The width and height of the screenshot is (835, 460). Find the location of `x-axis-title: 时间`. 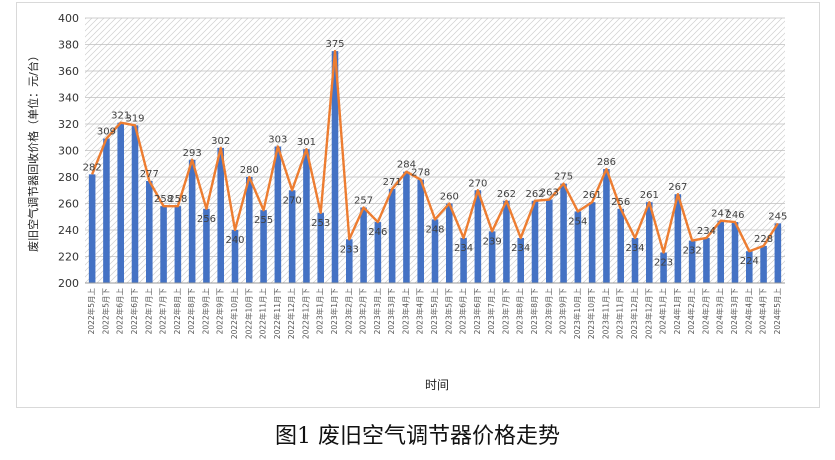

x-axis-title: 时间 is located at coordinates (437, 385).